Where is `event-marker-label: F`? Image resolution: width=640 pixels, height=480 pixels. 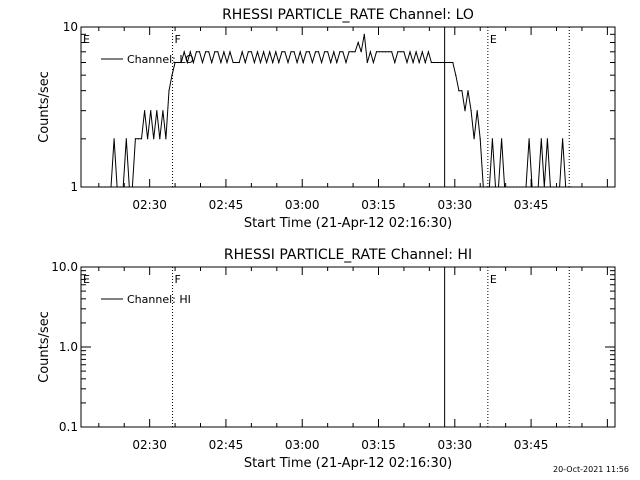
event-marker-label: F is located at coordinates (178, 279).